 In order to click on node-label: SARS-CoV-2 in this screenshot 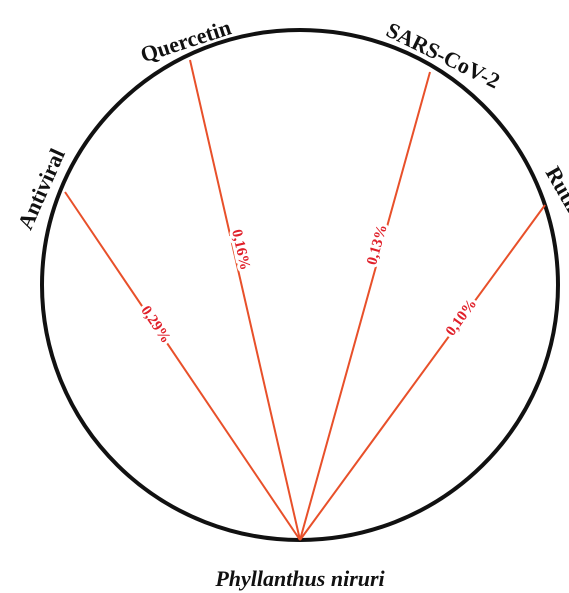, I will do `click(444, 55)`.